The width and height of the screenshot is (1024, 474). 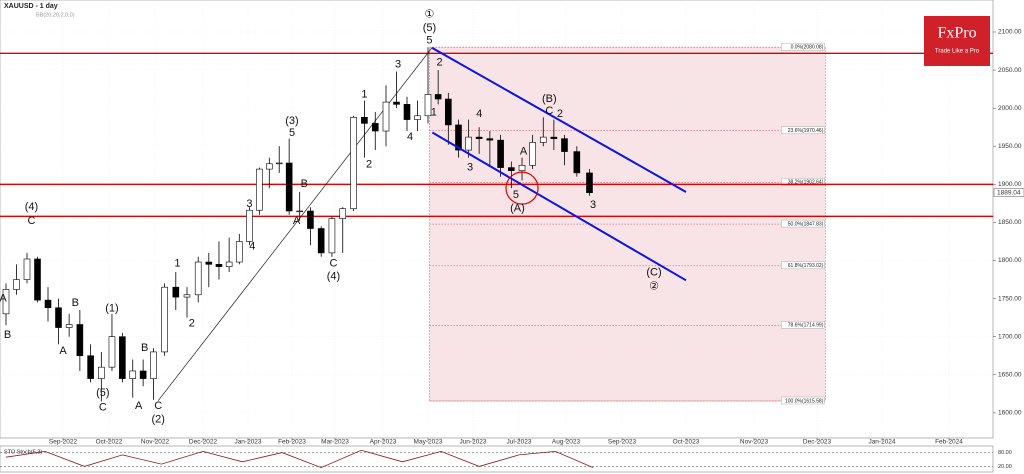 I want to click on x-tick-label: Sep-2023, so click(x=622, y=442).